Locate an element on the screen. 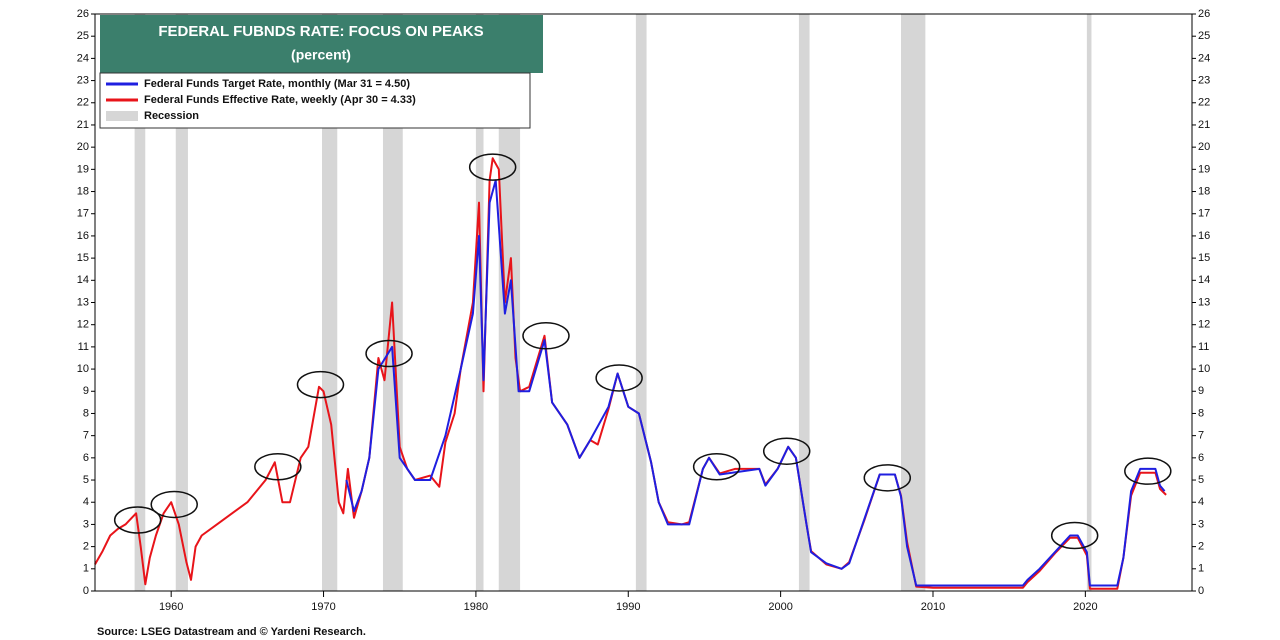 This screenshot has width=1280, height=640. y2-tick-label: 6 is located at coordinates (1201, 458).